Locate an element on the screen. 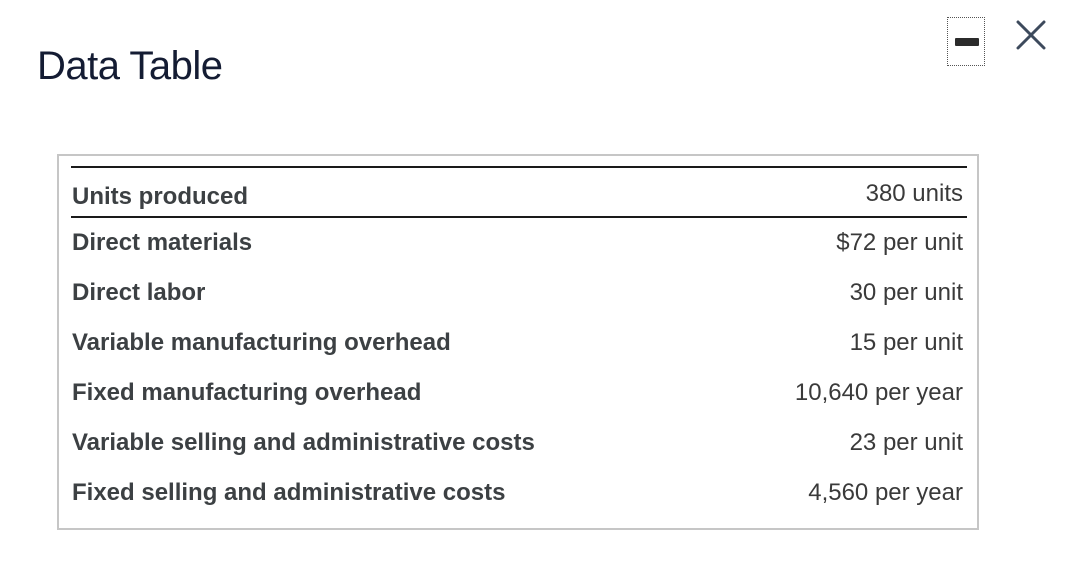 Image resolution: width=1074 pixels, height=561 pixels. row-value: $72 per unit is located at coordinates (899, 242).